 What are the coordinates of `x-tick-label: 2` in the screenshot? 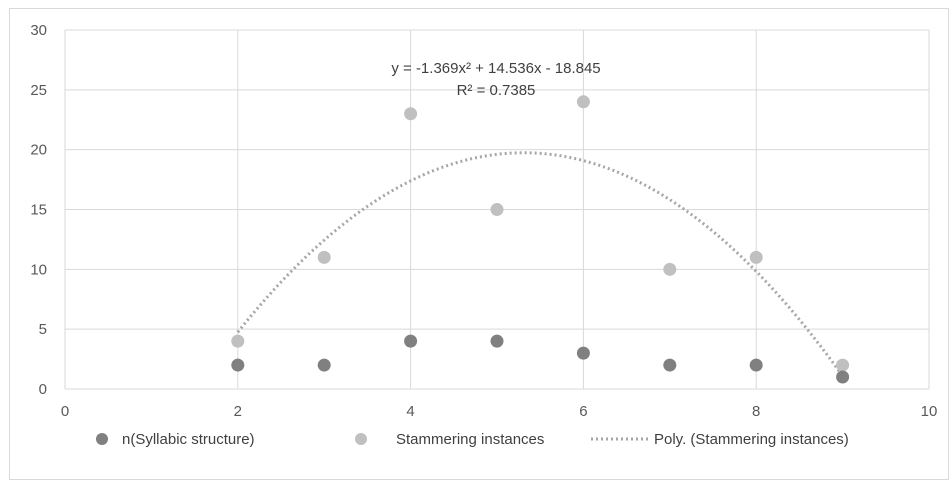 It's located at (238, 411).